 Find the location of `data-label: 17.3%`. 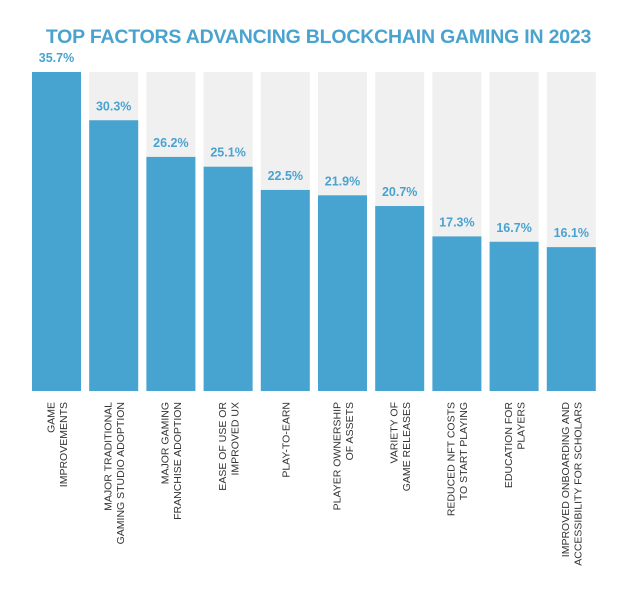

data-label: 17.3% is located at coordinates (456, 222).